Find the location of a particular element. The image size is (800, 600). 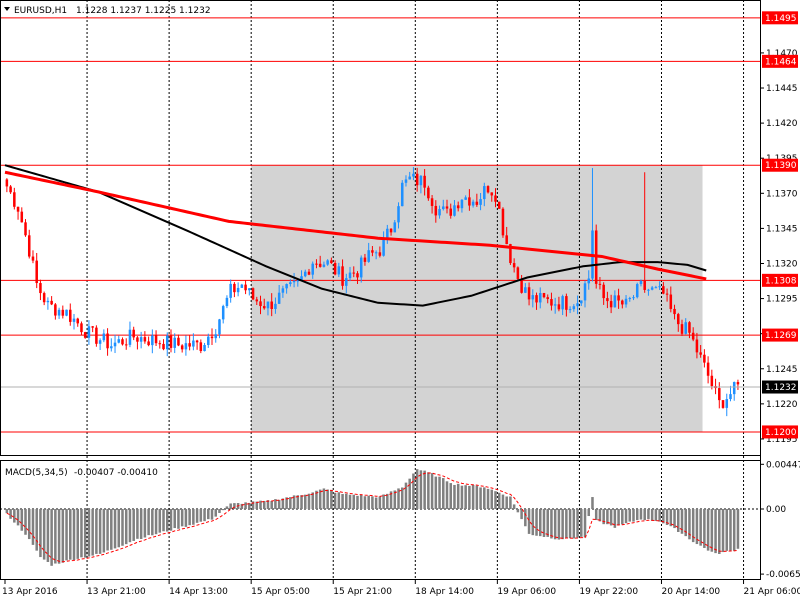

level-tag-label: 1.1390 is located at coordinates (781, 166).